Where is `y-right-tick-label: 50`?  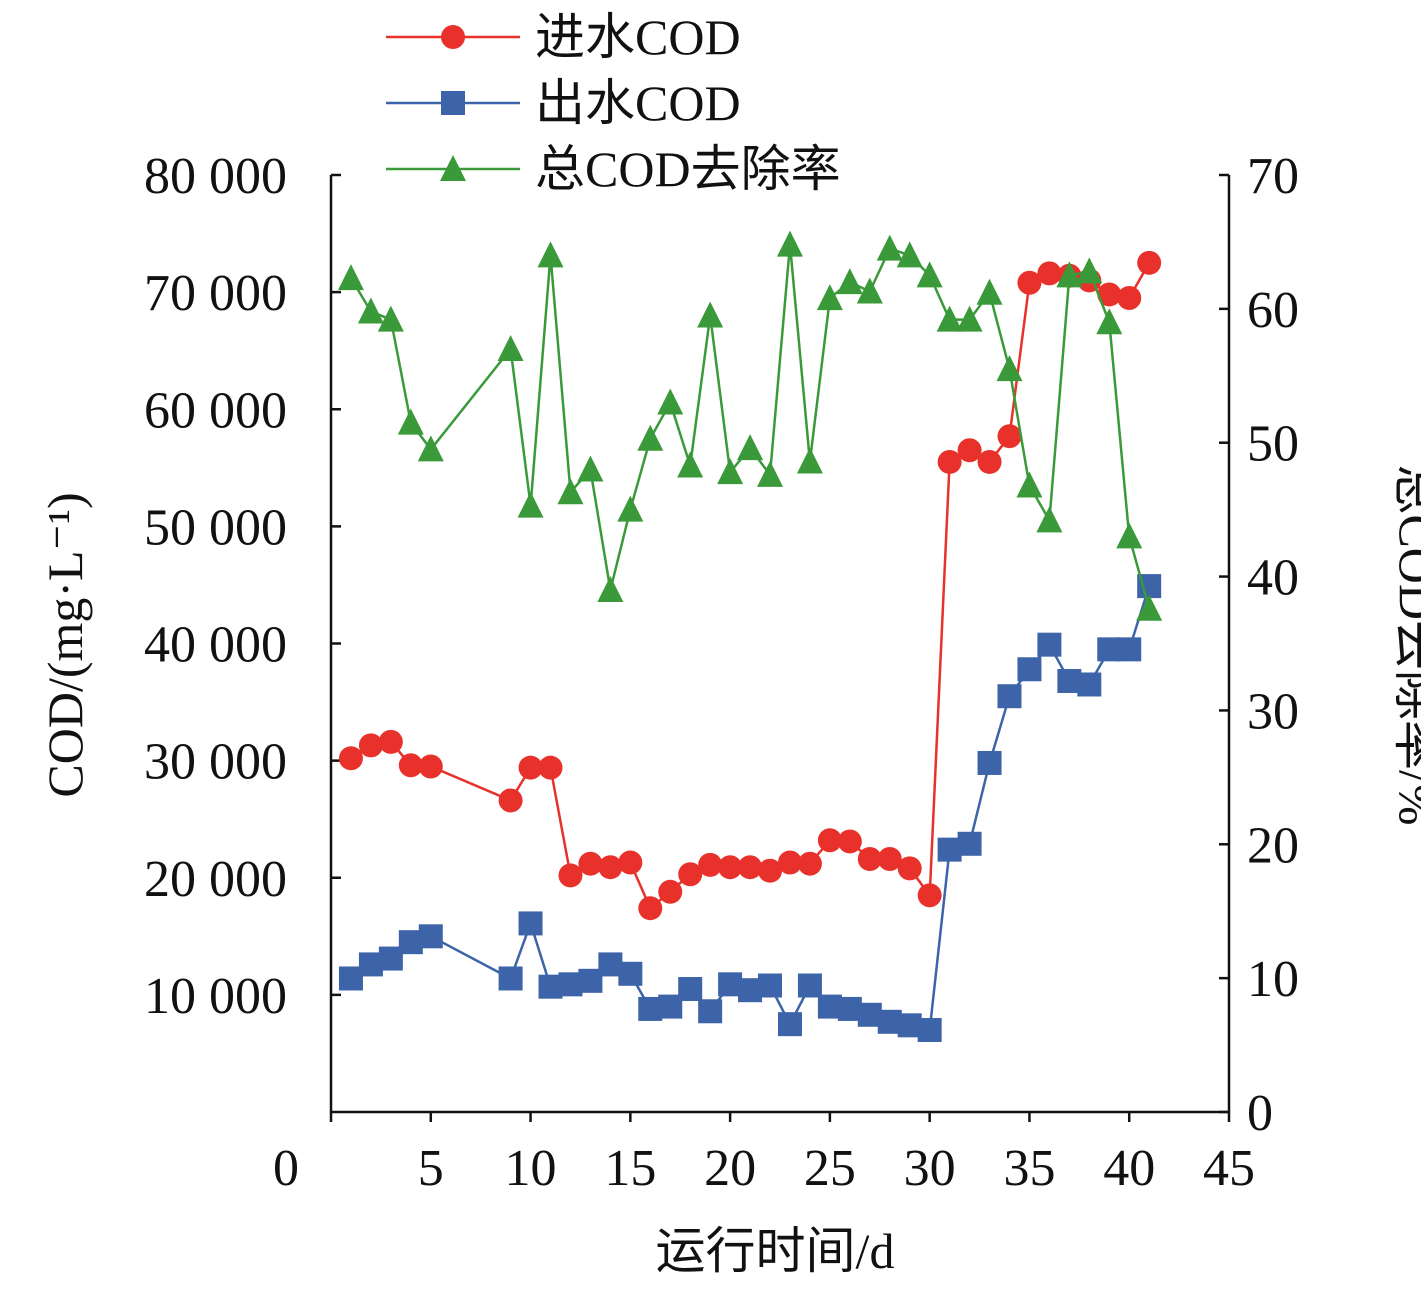
y-right-tick-label: 50 is located at coordinates (1273, 444).